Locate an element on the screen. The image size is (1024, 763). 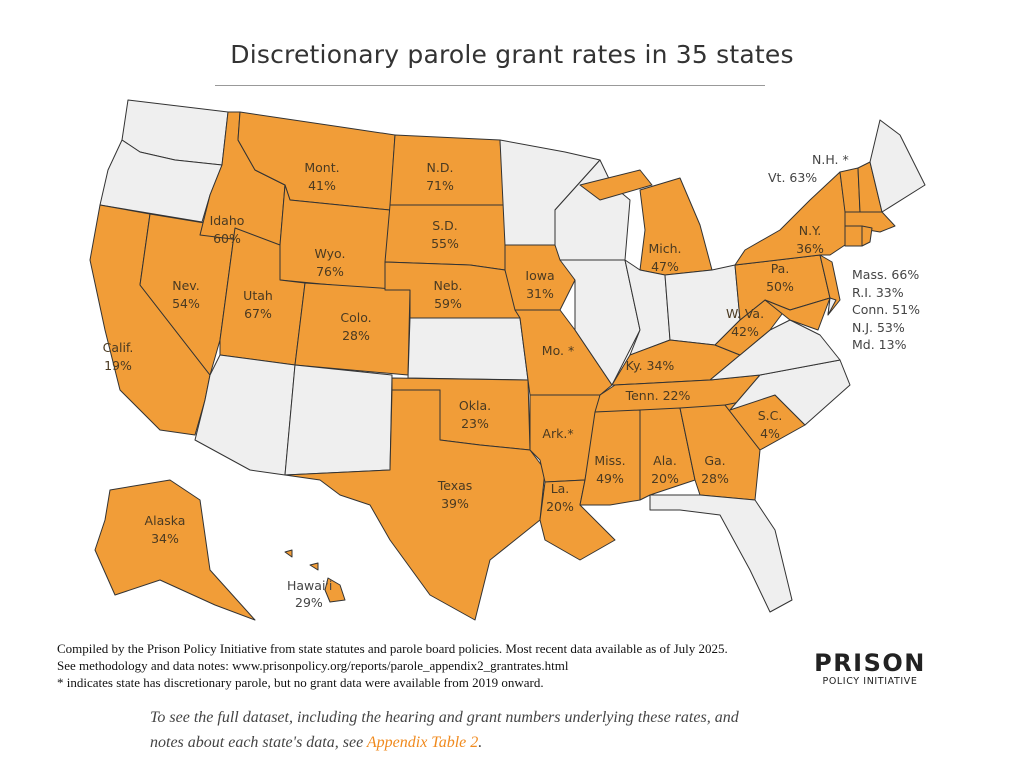
grant-rate: 19% is located at coordinates (118, 365).